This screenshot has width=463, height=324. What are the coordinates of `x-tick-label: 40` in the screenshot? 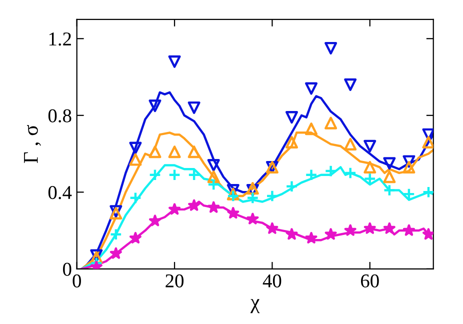 It's located at (272, 281).